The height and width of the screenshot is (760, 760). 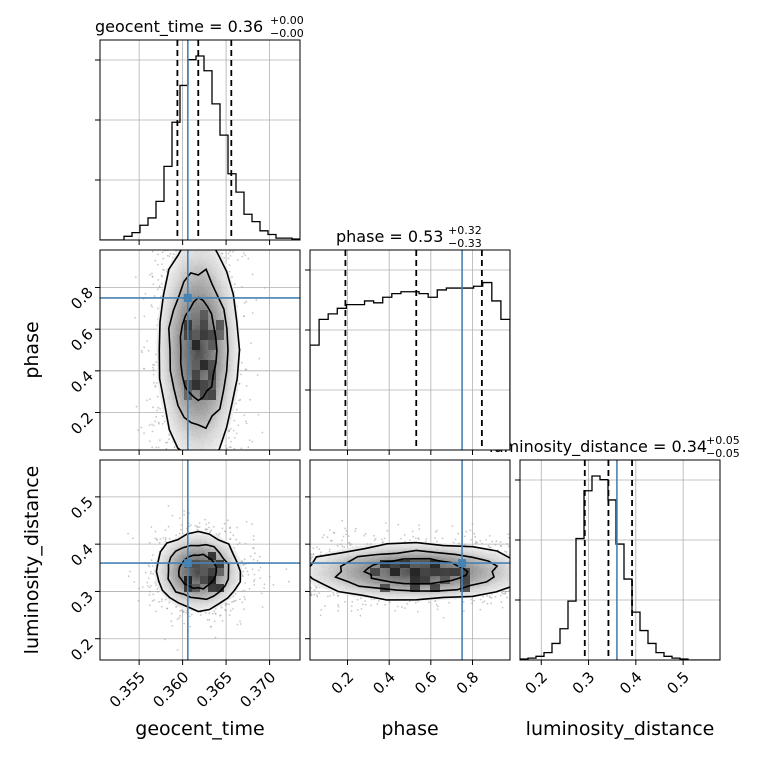 What do you see at coordinates (127, 689) in the screenshot?
I see `x-tick-label: 0.355` at bounding box center [127, 689].